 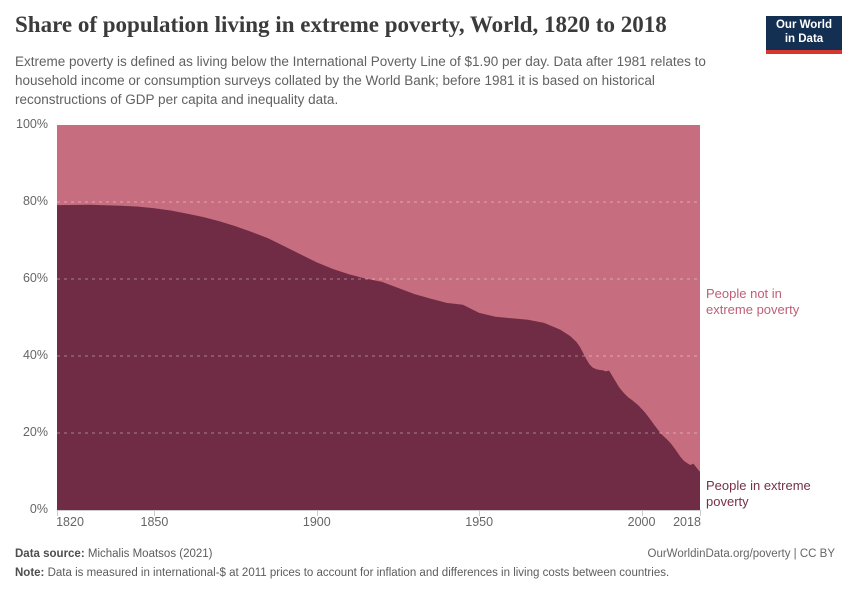 What do you see at coordinates (50, 554) in the screenshot?
I see `data-source-label: Data source:` at bounding box center [50, 554].